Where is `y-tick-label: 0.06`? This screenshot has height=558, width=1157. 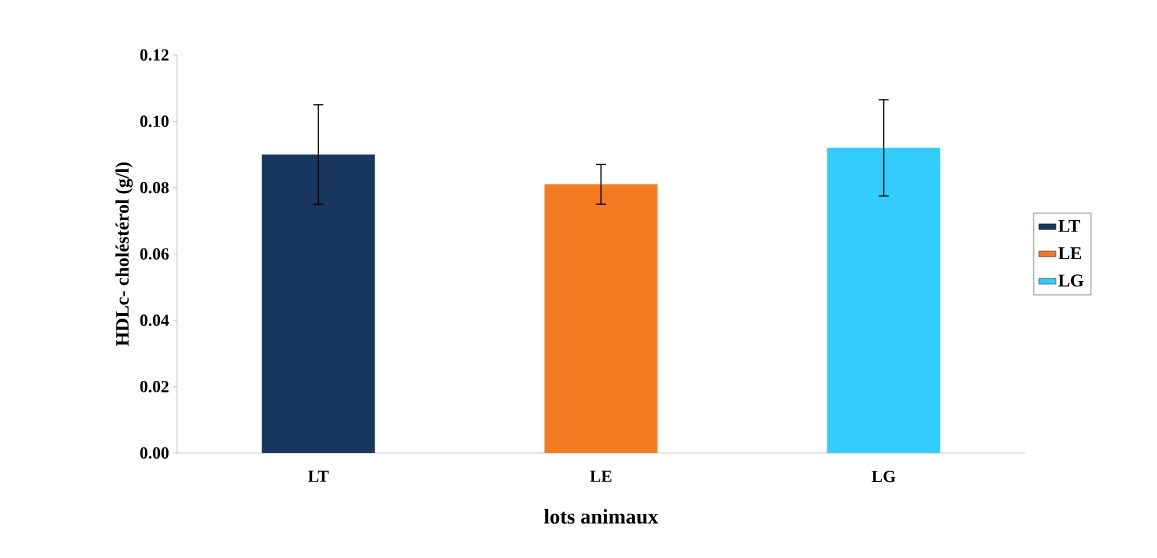 y-tick-label: 0.06 is located at coordinates (154, 254).